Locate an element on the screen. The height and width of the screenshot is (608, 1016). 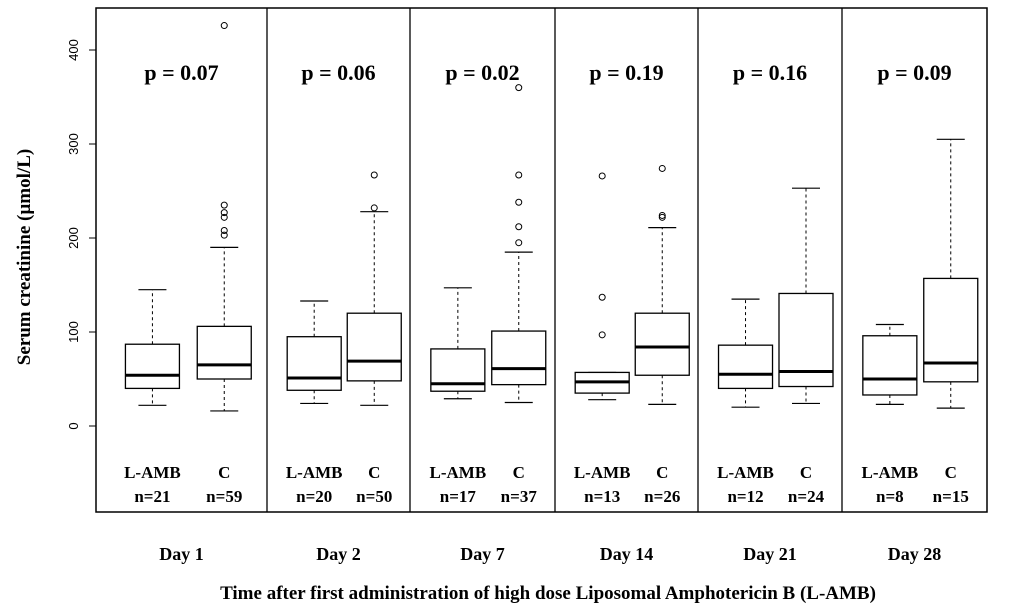
p-value-label: p = 0.07 is located at coordinates (181, 72).